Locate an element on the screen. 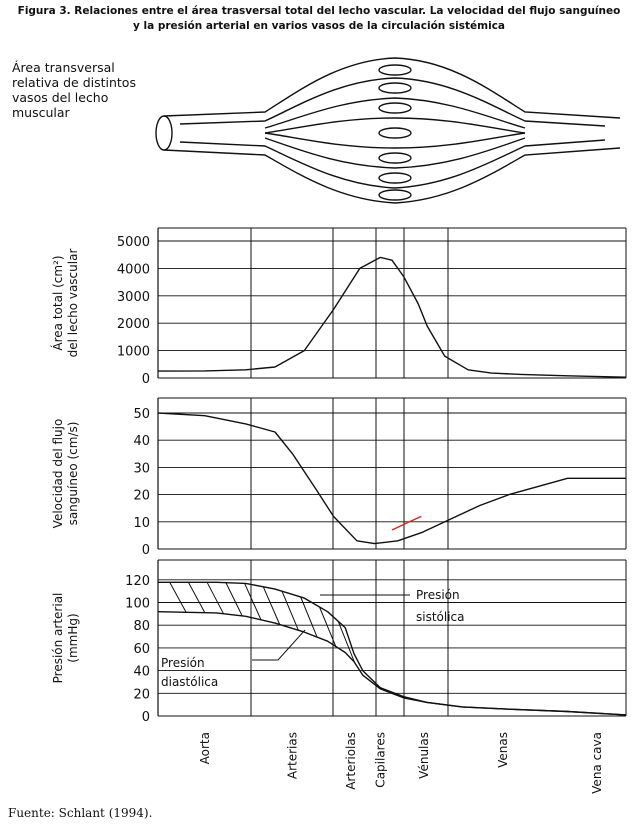  y-tick-label-3: 30 is located at coordinates (141, 468).